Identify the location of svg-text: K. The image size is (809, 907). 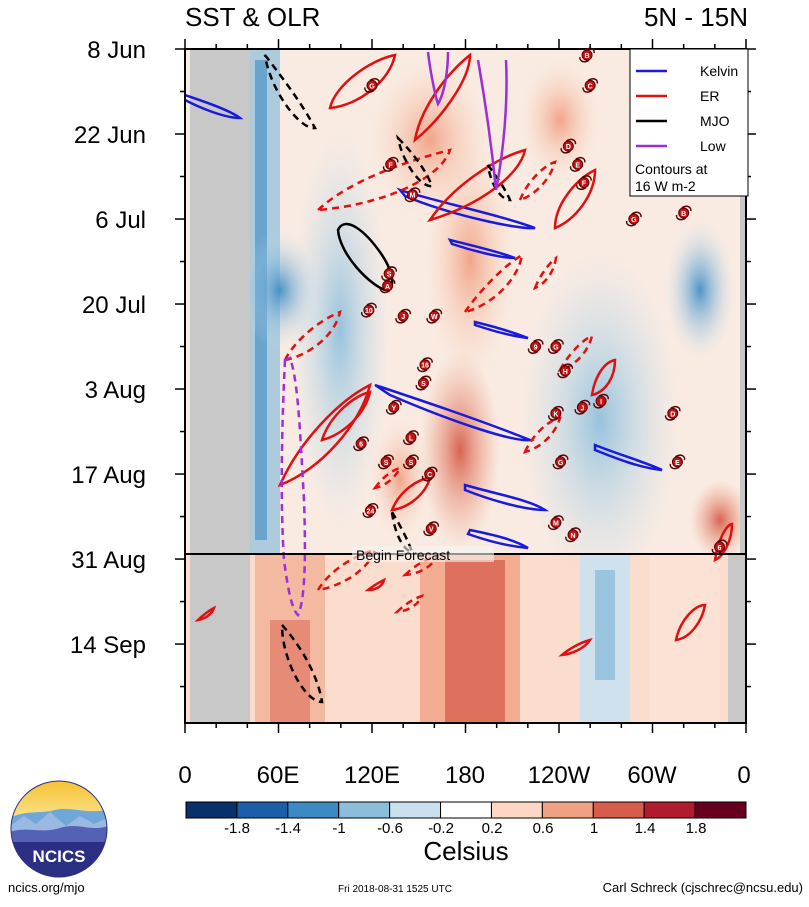
(555, 414).